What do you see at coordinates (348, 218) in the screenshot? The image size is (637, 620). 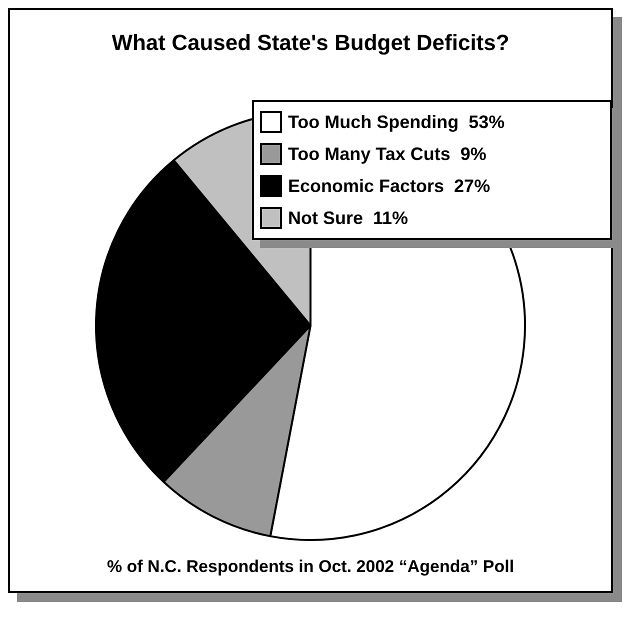 I see `legend-label: Not Sure 11%` at bounding box center [348, 218].